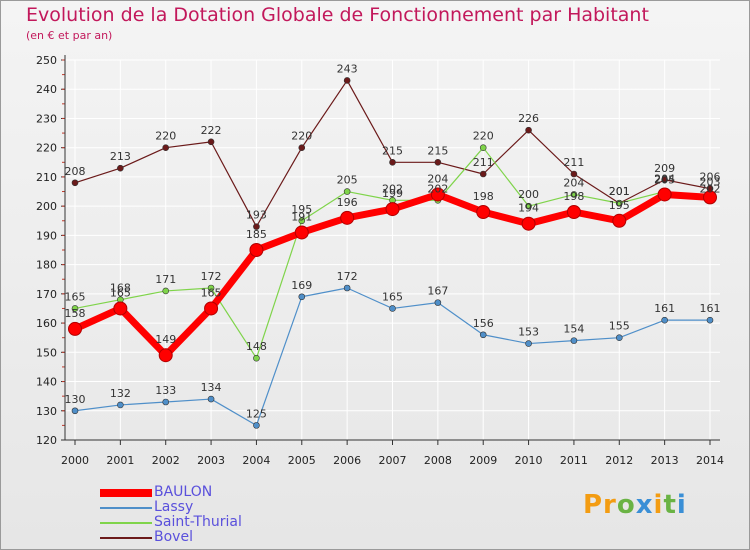 The width and height of the screenshot is (750, 550). I want to click on y-tick-label: 240, so click(46, 89).